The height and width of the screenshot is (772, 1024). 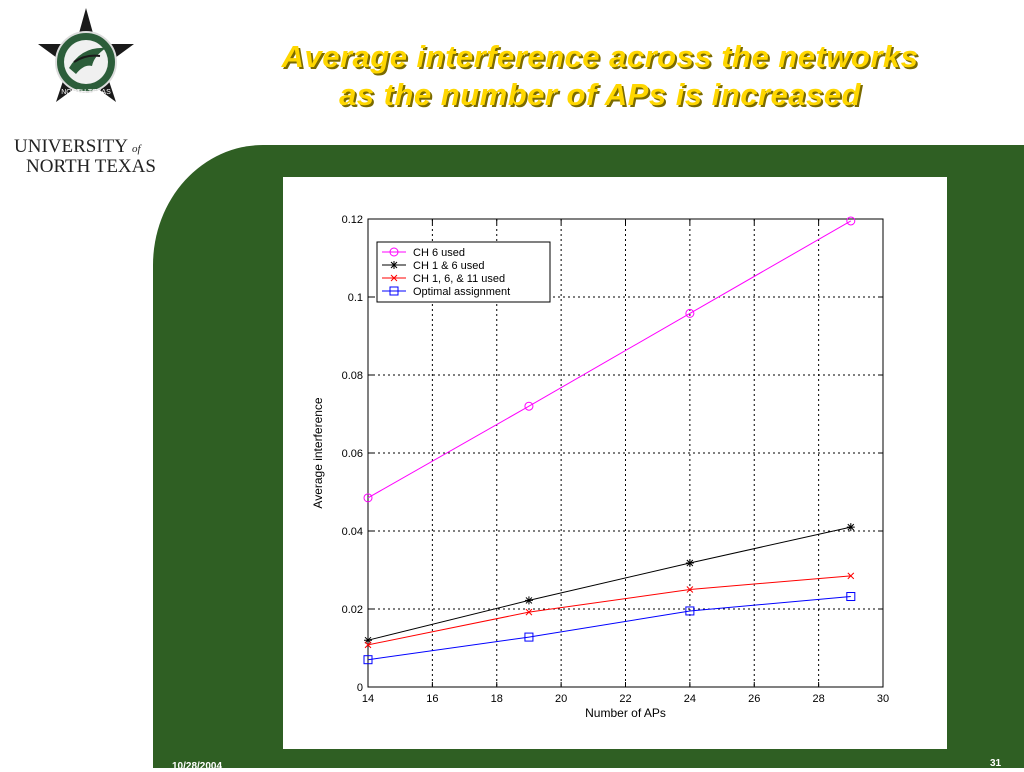 I want to click on legend-label: Optimal assignment, so click(x=461, y=292).